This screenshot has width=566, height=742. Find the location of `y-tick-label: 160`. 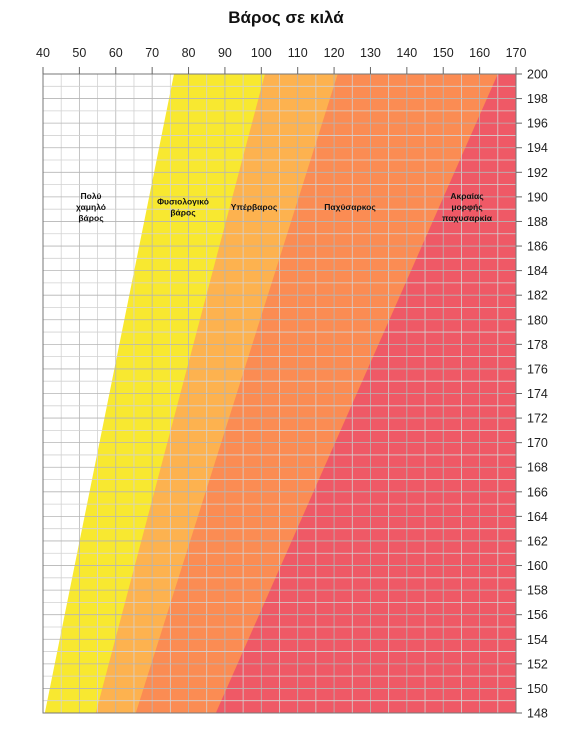

y-tick-label: 160 is located at coordinates (537, 566).